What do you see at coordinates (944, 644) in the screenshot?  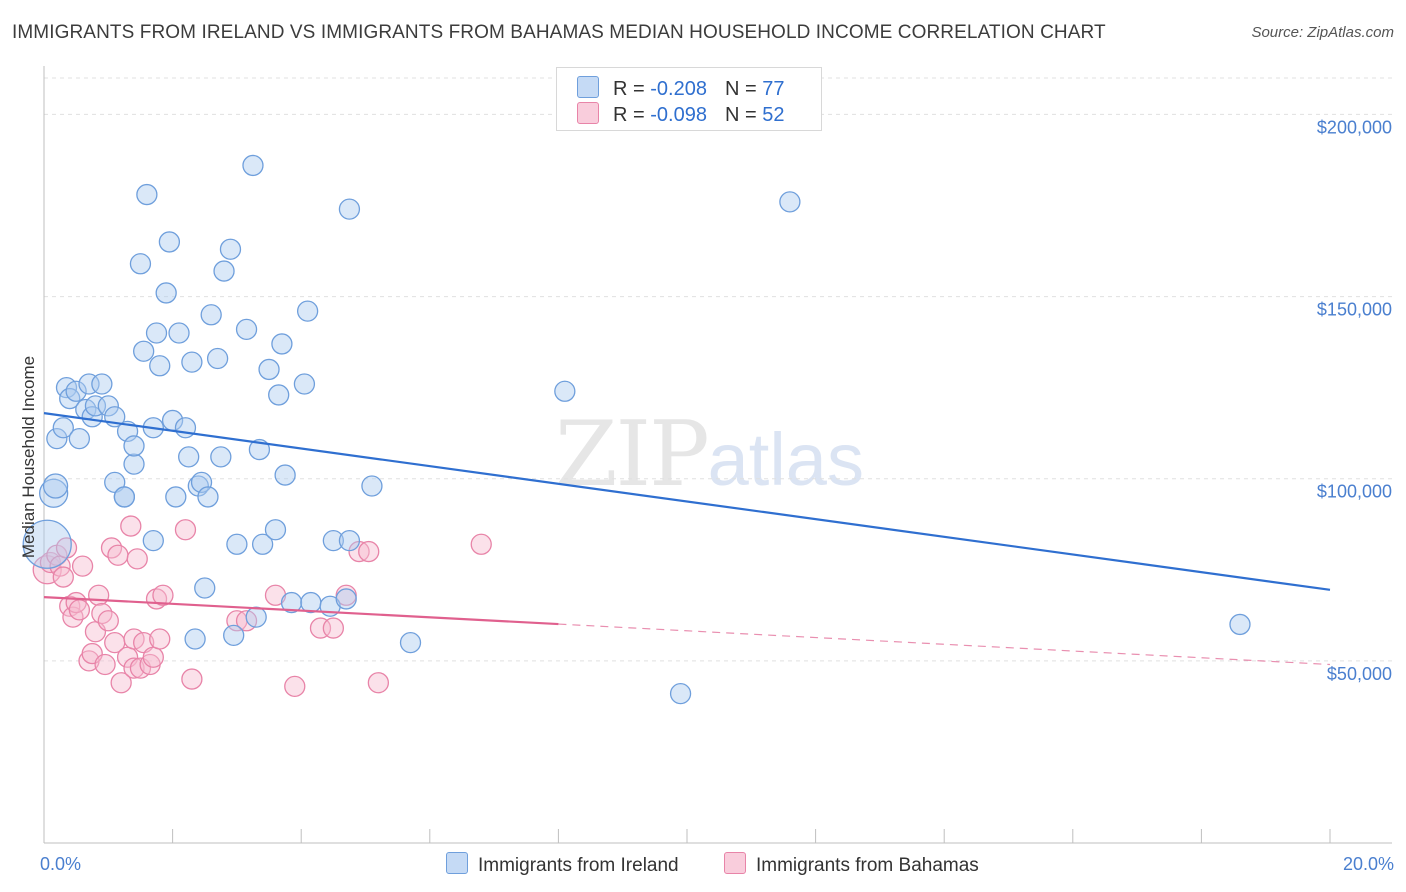 I see `trend-line-bahamas-dashed` at bounding box center [944, 644].